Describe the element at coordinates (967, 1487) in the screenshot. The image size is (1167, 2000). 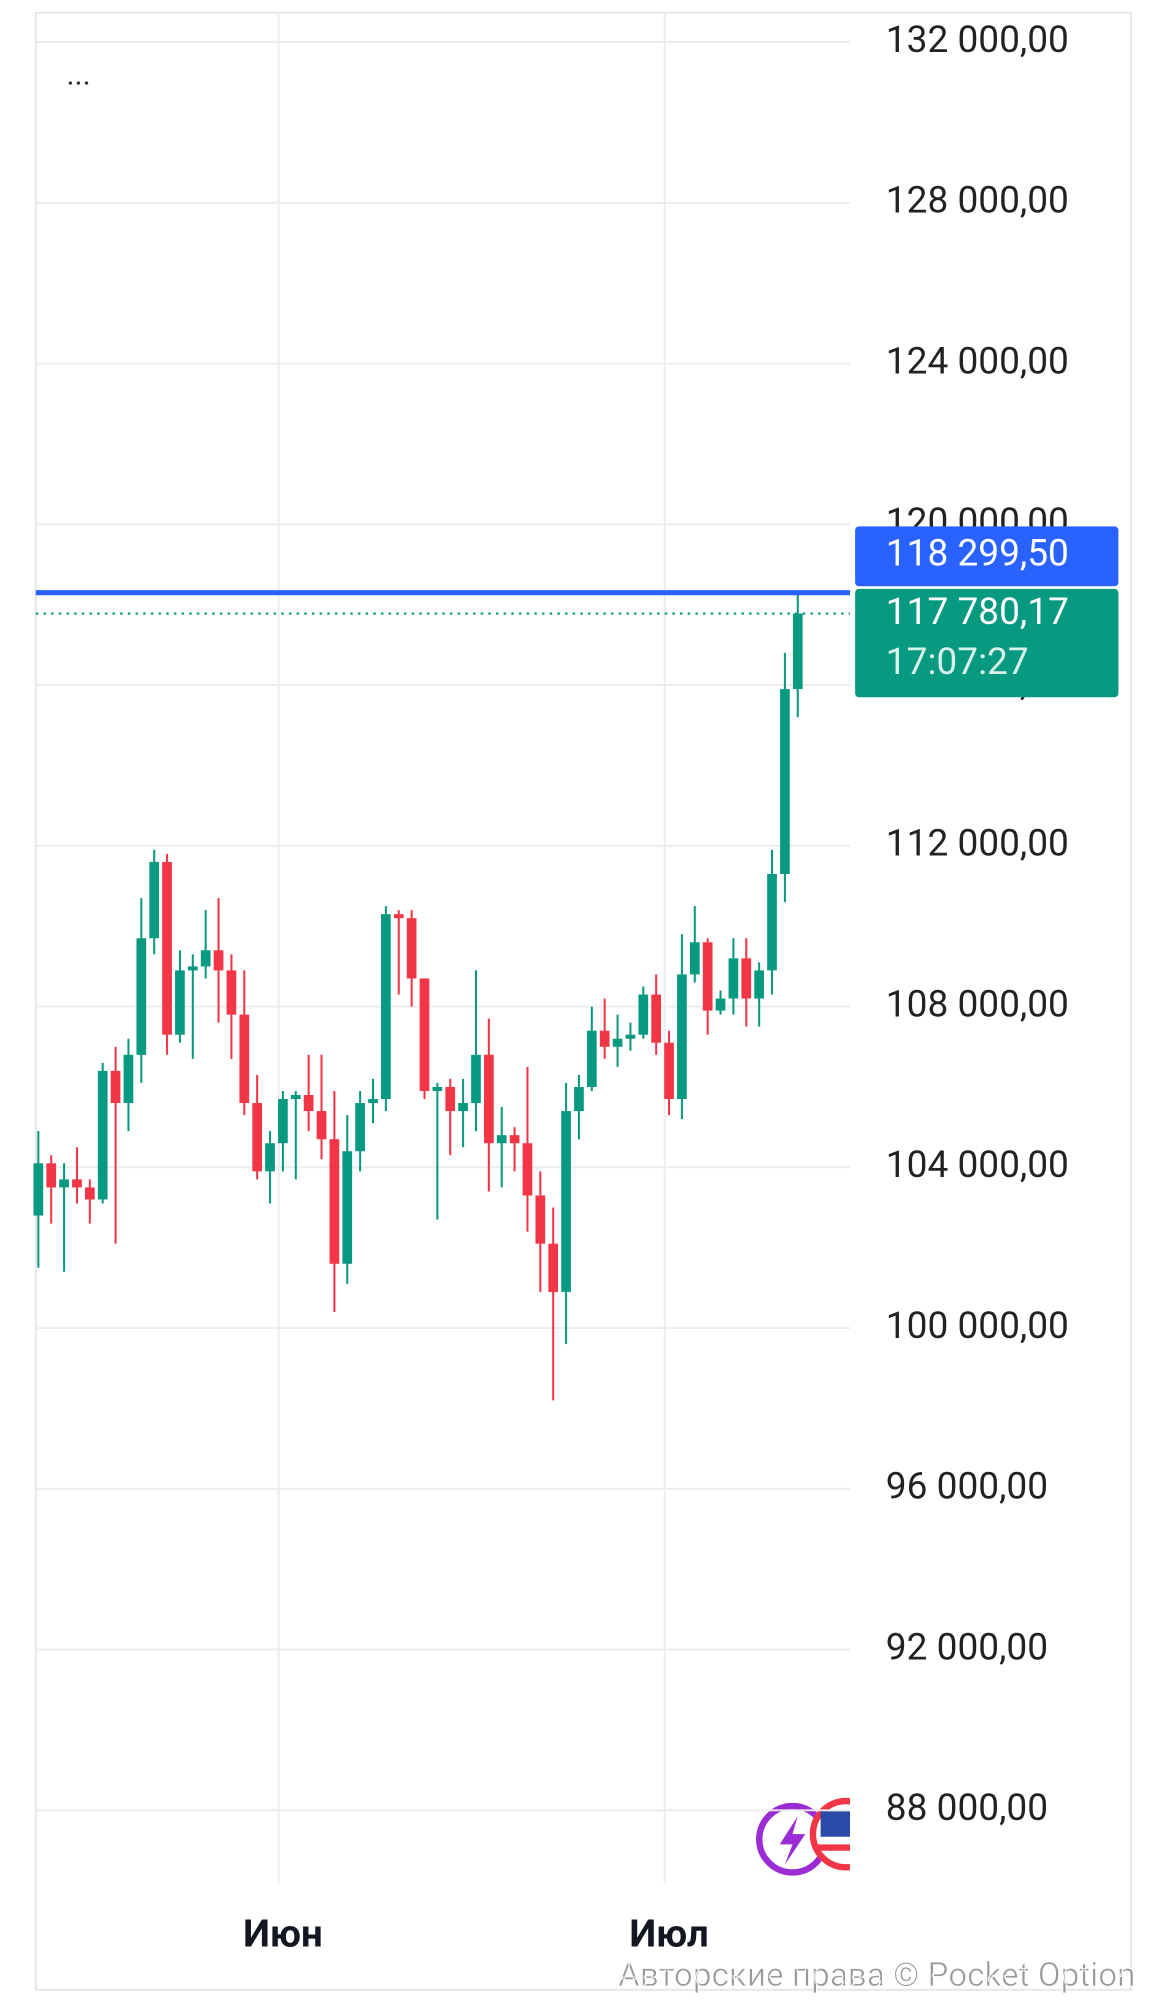
I see `y-tick-label: 96 000,00` at that location.